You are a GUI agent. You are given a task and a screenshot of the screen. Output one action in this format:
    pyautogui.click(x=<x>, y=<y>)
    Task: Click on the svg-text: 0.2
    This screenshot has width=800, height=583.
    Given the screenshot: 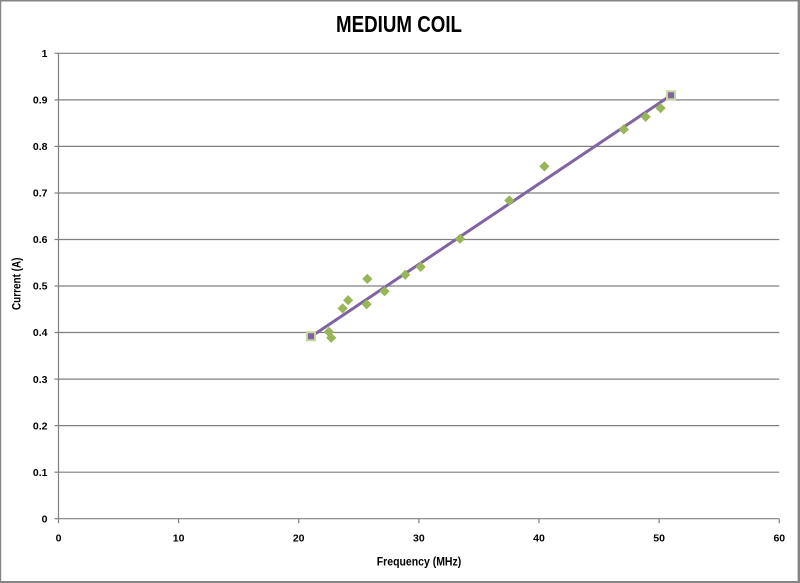 What is the action you would take?
    pyautogui.click(x=40, y=426)
    